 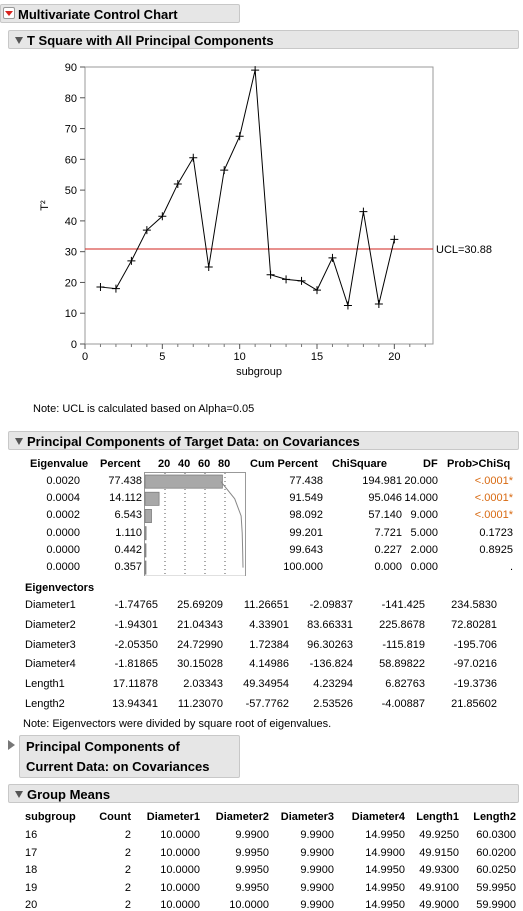 I want to click on tsquare-series-line, so click(x=247, y=187).